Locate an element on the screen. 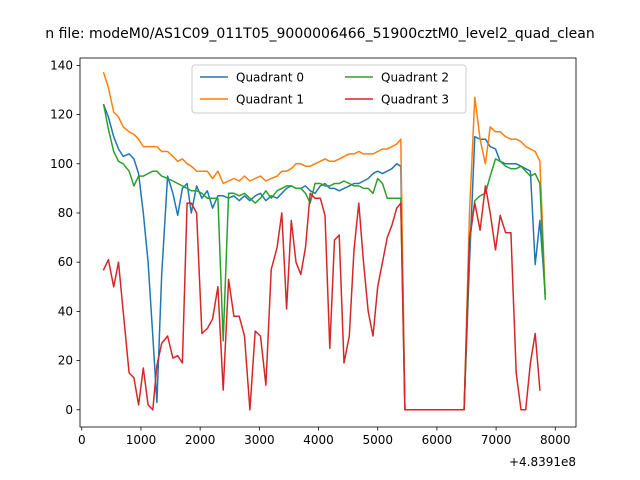  x-axis-ticks: 0 1000 2000 3000 4000 5000 6000 7000 8000 is located at coordinates (324, 437).